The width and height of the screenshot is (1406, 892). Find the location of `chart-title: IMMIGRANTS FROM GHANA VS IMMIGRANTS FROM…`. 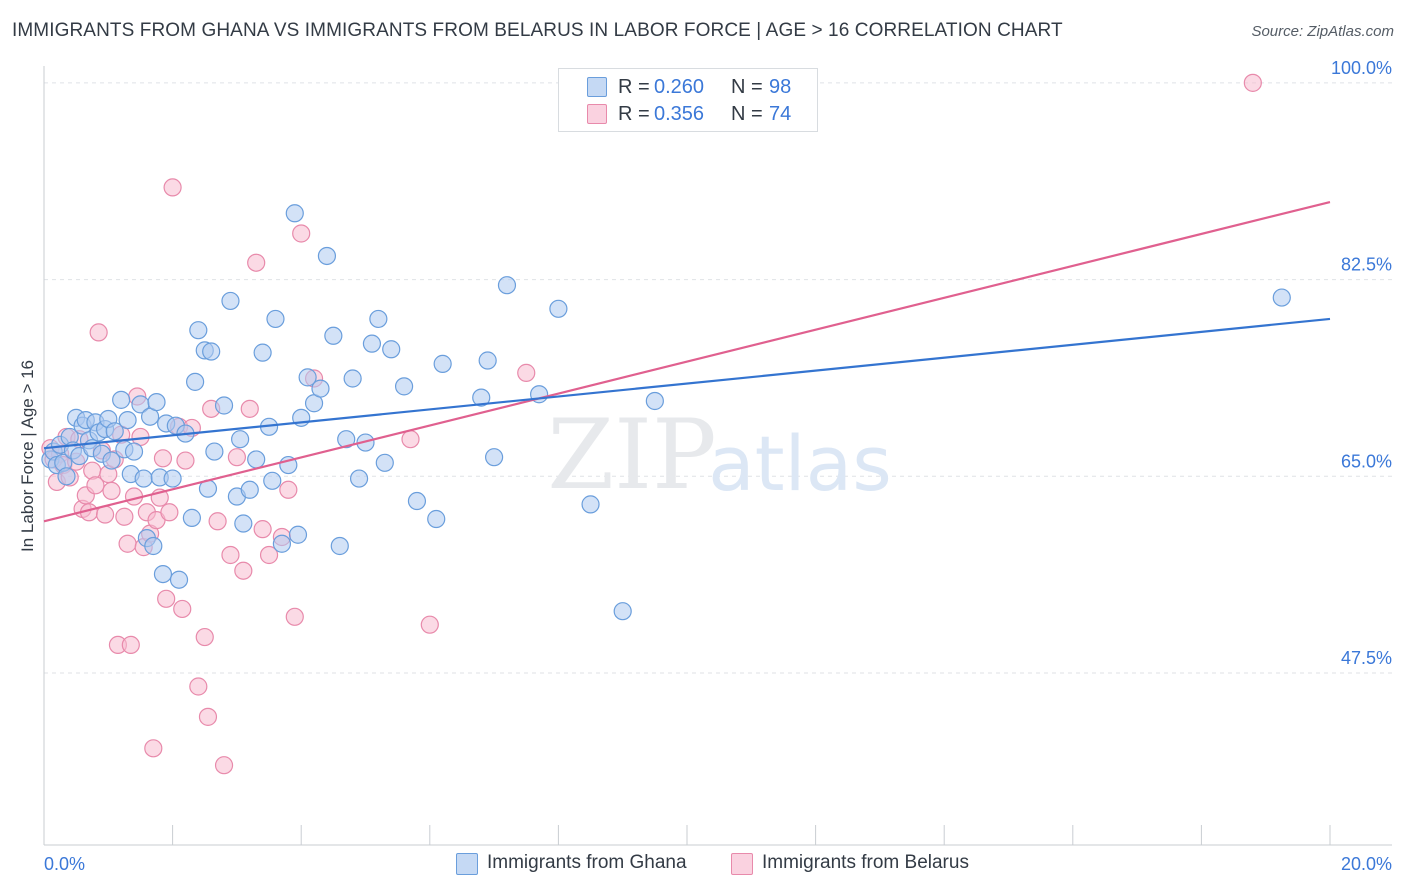

chart-title: IMMIGRANTS FROM GHANA VS IMMIGRANTS FROM… is located at coordinates (537, 30).